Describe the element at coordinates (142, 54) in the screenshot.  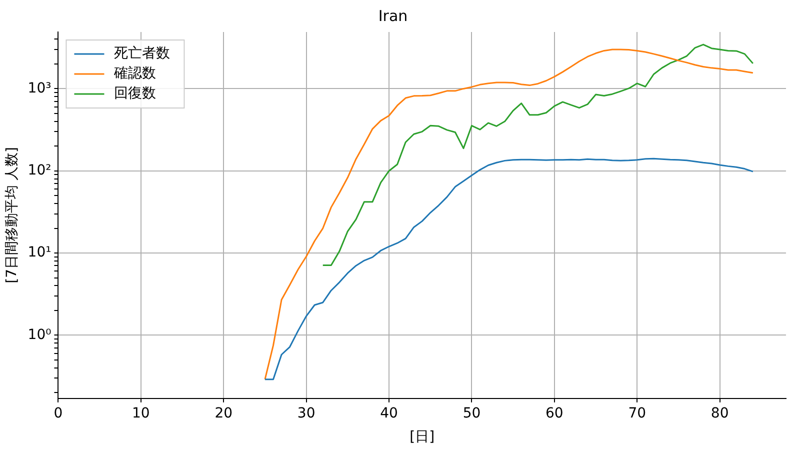
I see `legend-label: 死亡者数` at that location.